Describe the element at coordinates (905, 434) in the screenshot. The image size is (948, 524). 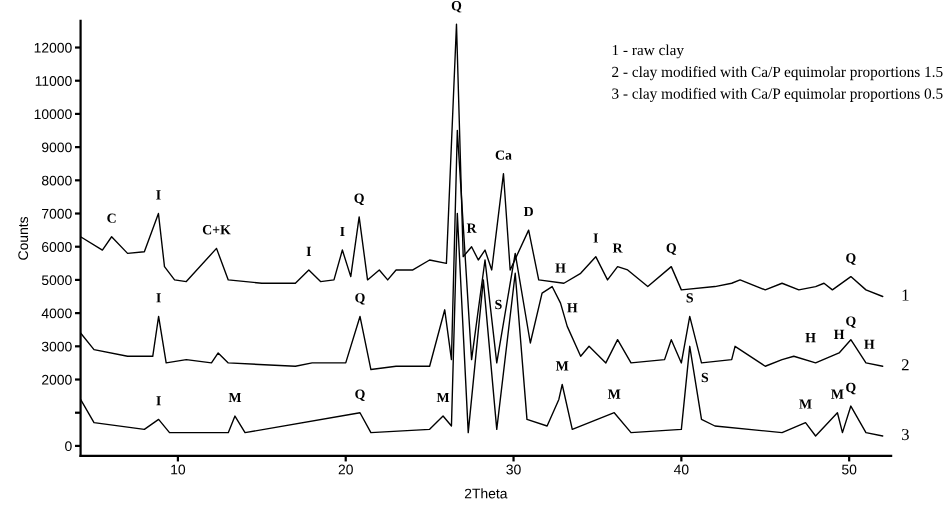
I see `series-label: 3` at that location.